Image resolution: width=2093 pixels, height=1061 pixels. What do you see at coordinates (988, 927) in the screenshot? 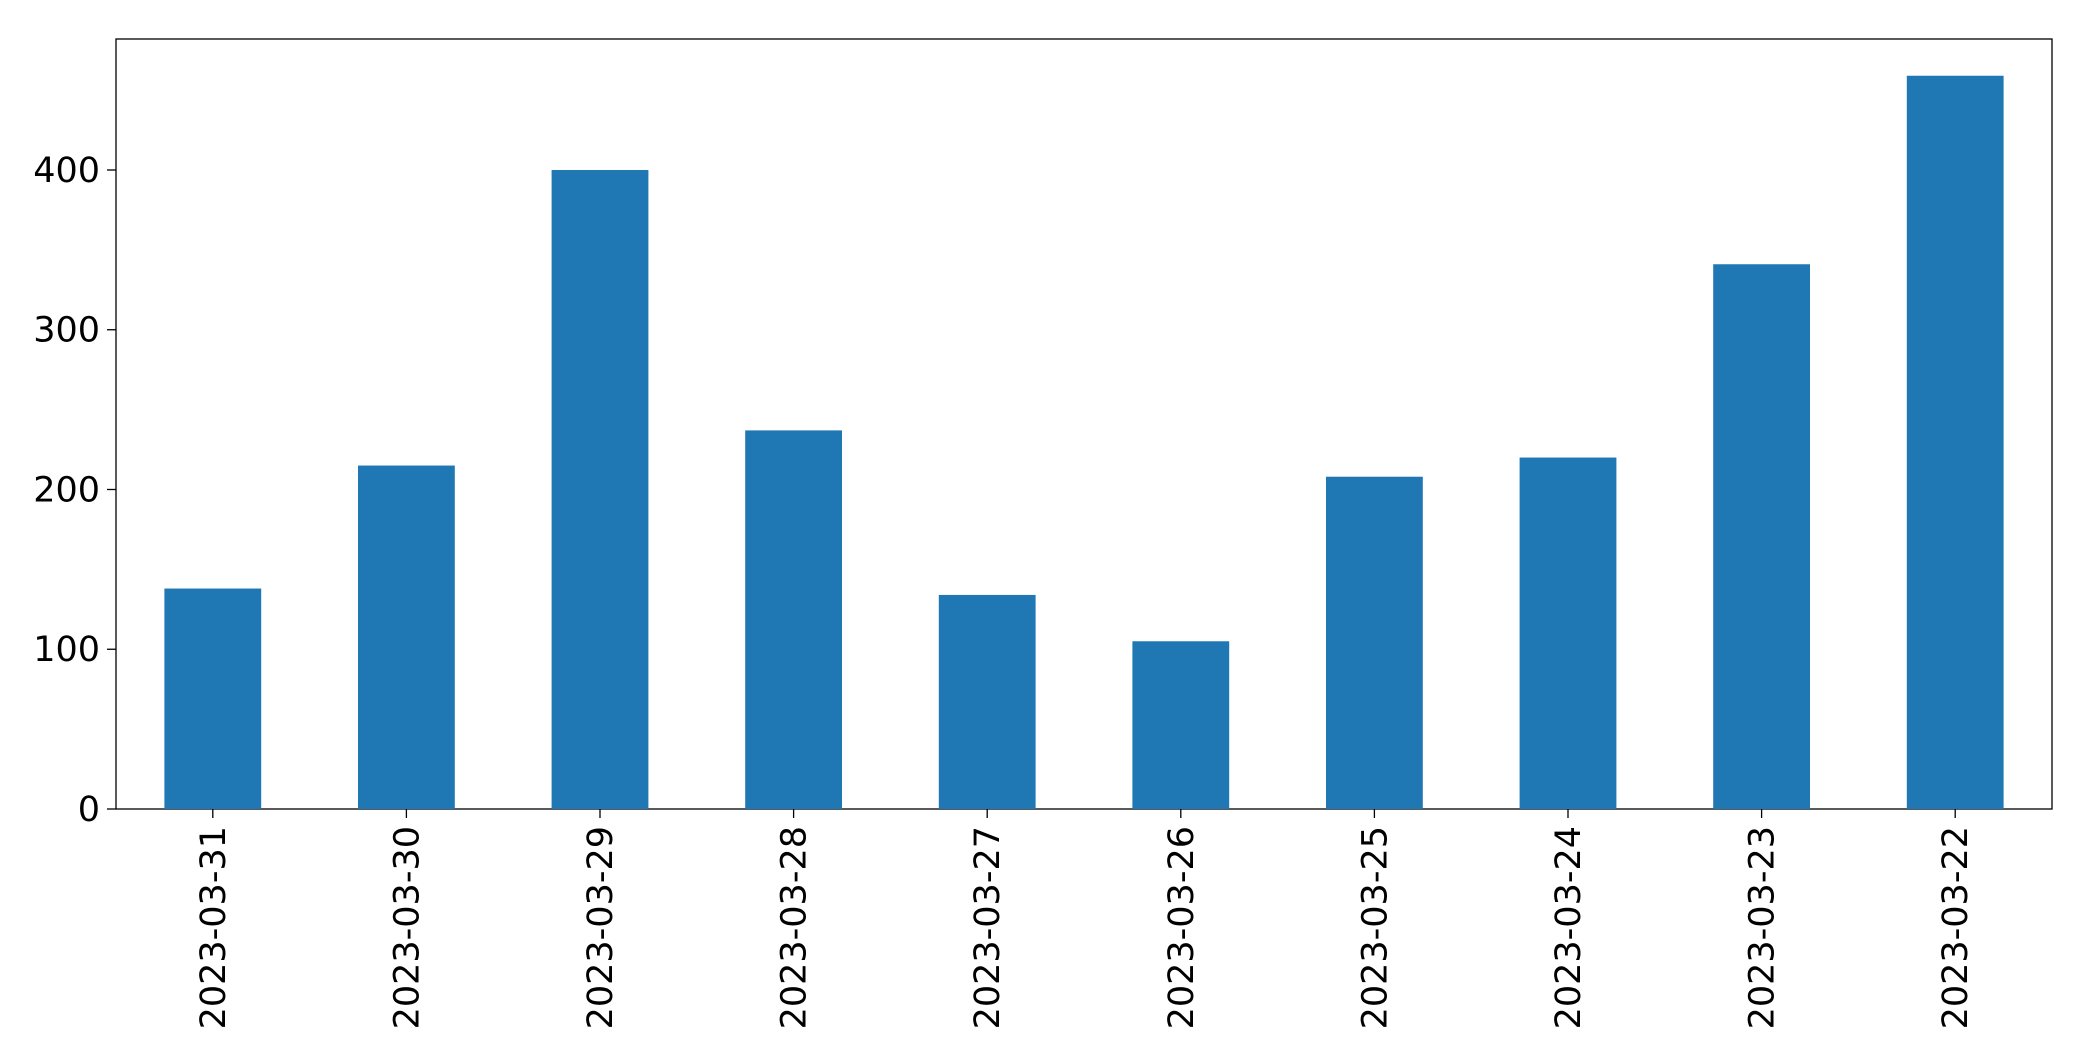
I see `x-tick-label: 2023-03-27` at bounding box center [988, 927].